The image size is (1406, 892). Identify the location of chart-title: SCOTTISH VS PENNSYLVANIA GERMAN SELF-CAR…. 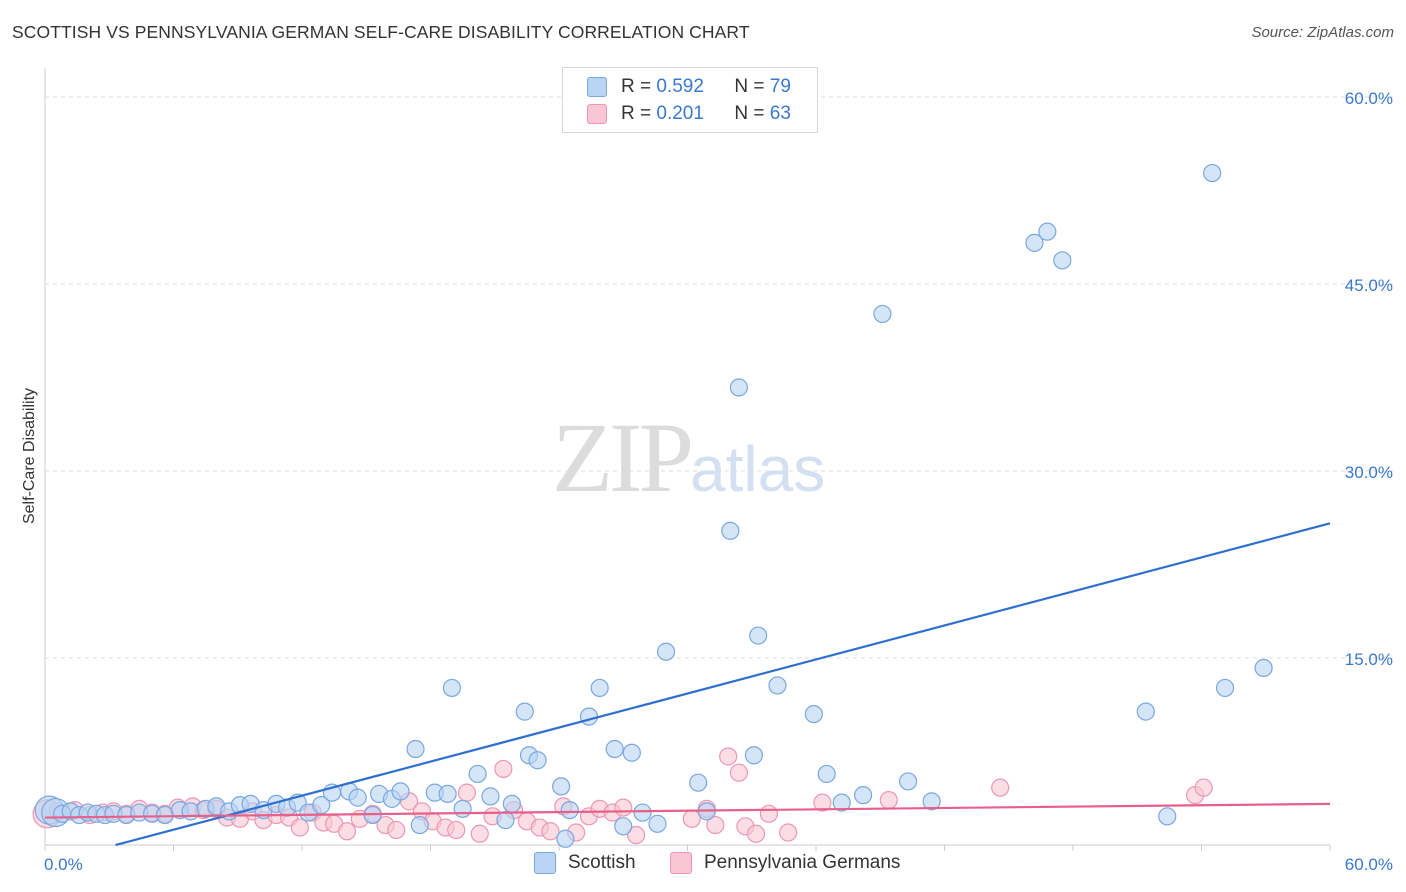
(381, 32).